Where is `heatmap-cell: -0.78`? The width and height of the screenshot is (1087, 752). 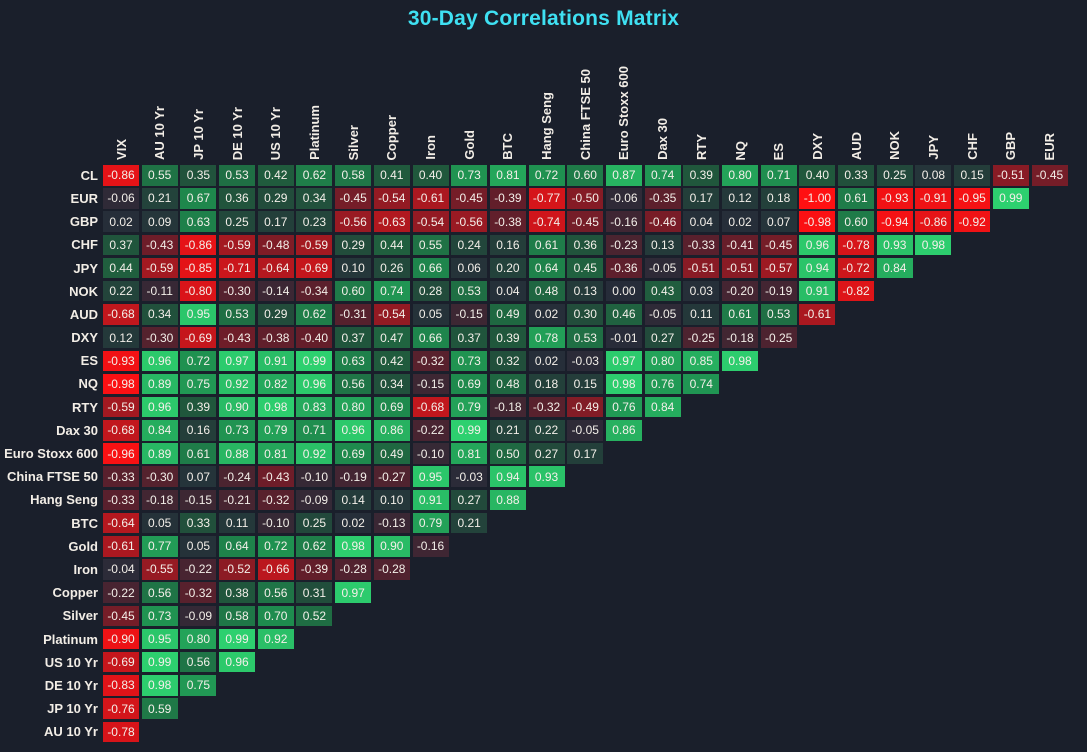 heatmap-cell: -0.78 is located at coordinates (121, 731).